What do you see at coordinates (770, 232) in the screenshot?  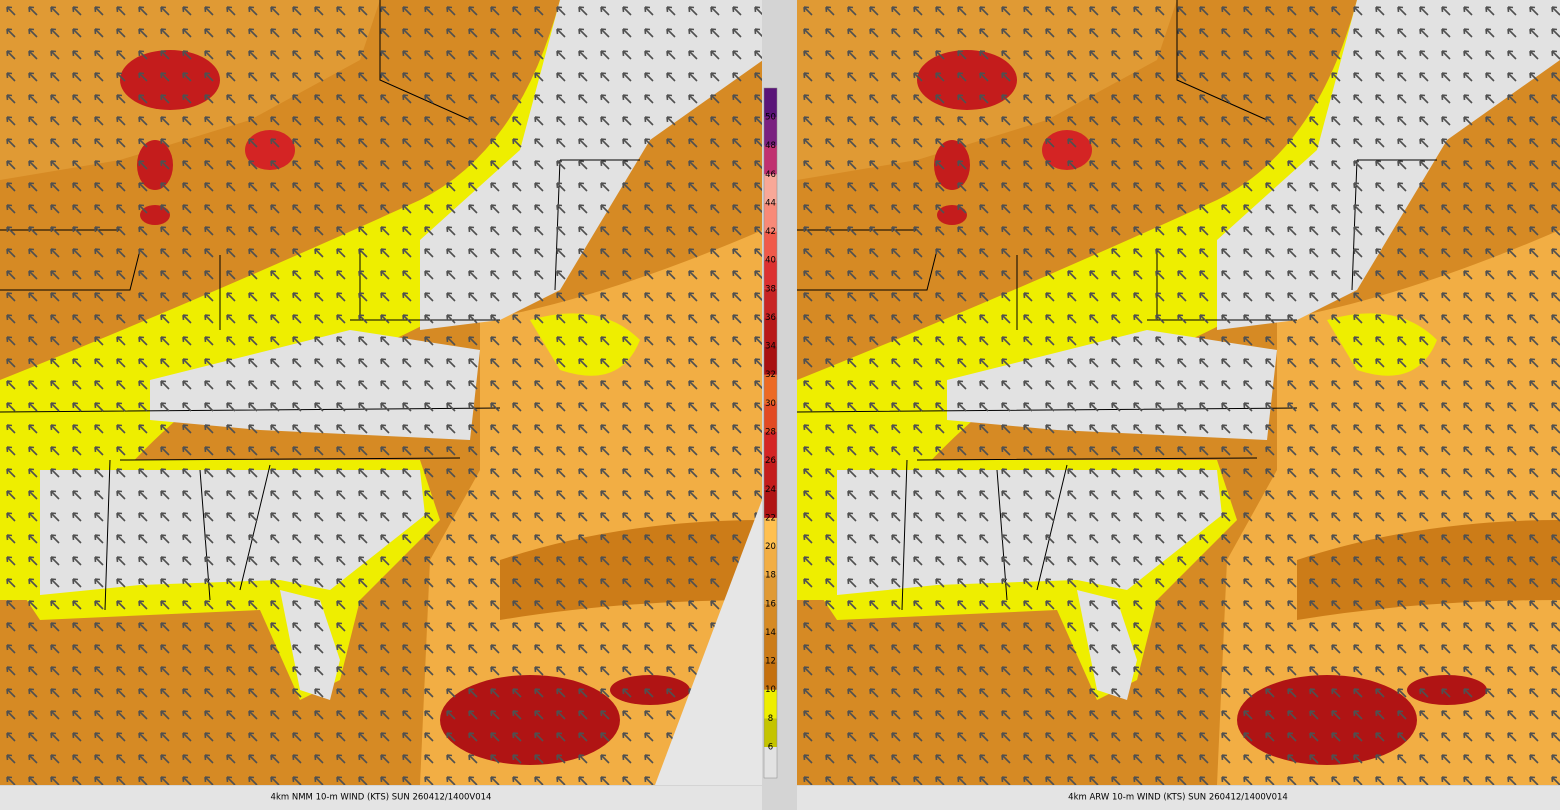 I see `colorbar-label: 42` at bounding box center [770, 232].